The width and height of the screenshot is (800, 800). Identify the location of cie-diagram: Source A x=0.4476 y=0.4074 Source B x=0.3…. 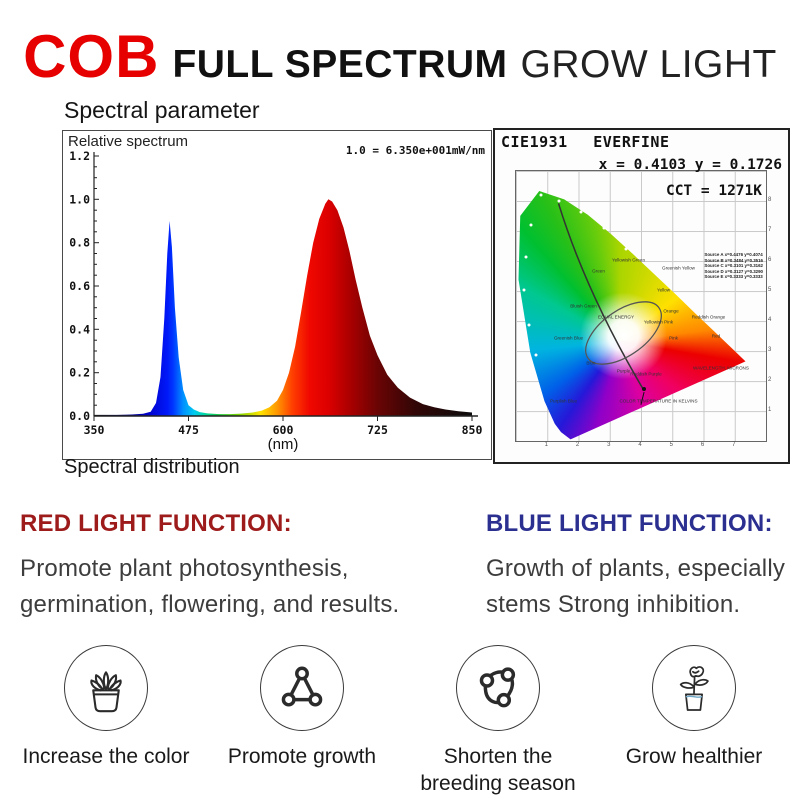
(641, 306).